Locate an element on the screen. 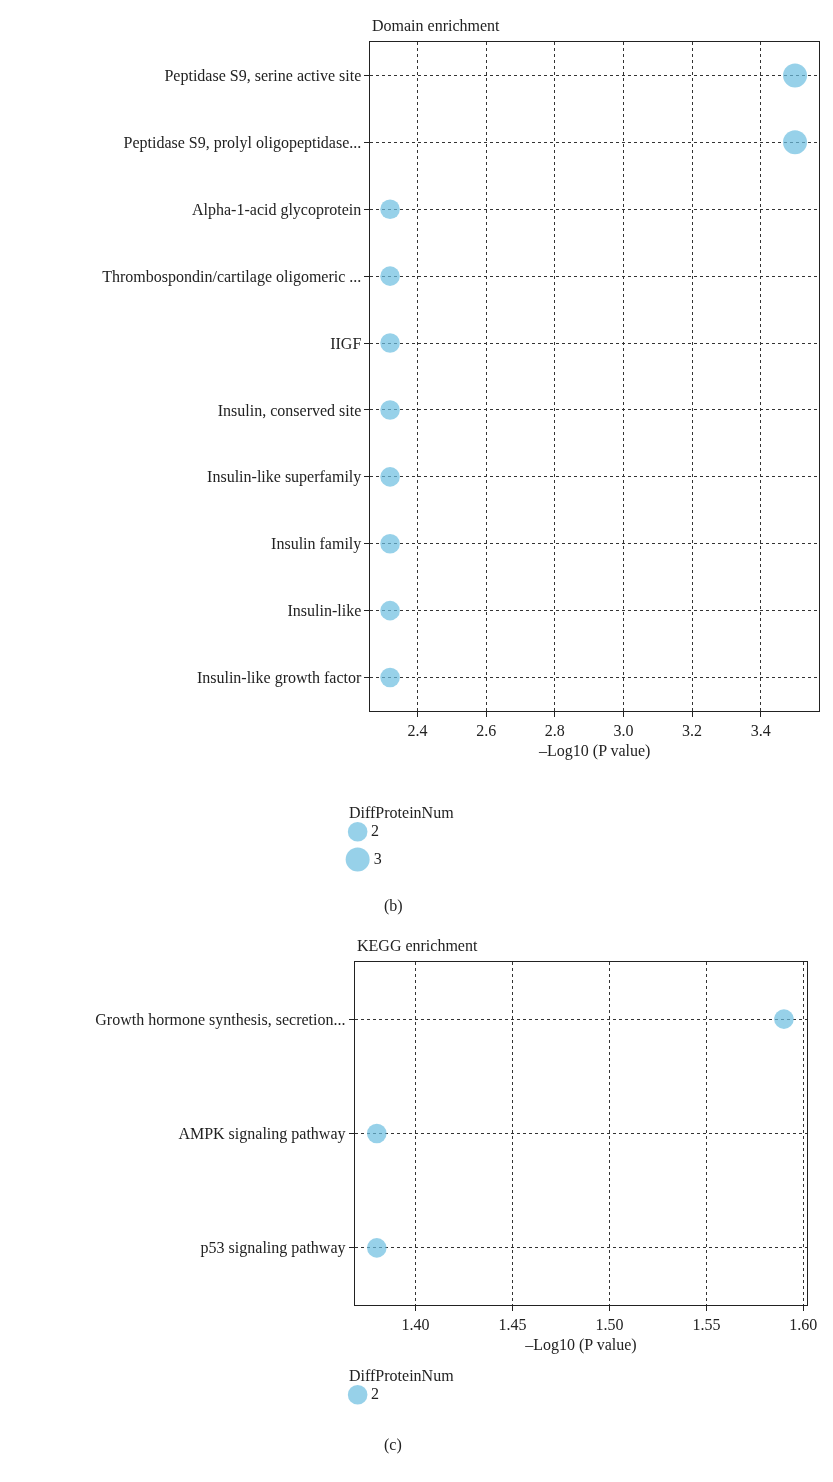 This screenshot has height=1482, width=833. x-tick-label: 1.45 is located at coordinates (512, 1325).